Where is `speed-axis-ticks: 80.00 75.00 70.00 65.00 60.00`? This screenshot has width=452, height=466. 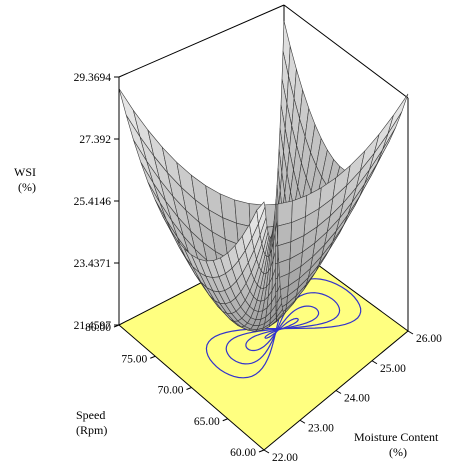 speed-axis-ticks: 80.00 75.00 70.00 65.00 60.00 is located at coordinates (175, 390).